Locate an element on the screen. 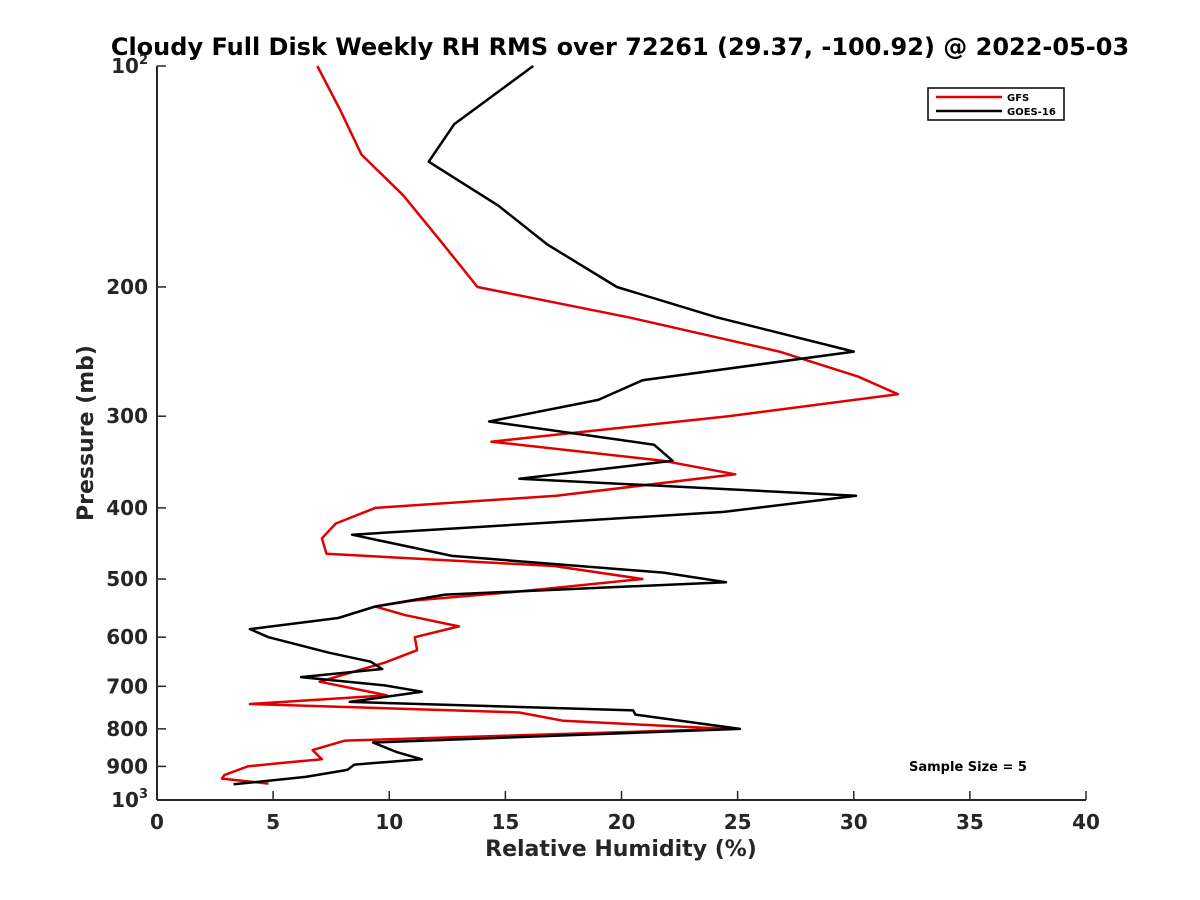 This screenshot has width=1200, height=900. legend: GFS GOES-16 is located at coordinates (996, 104).